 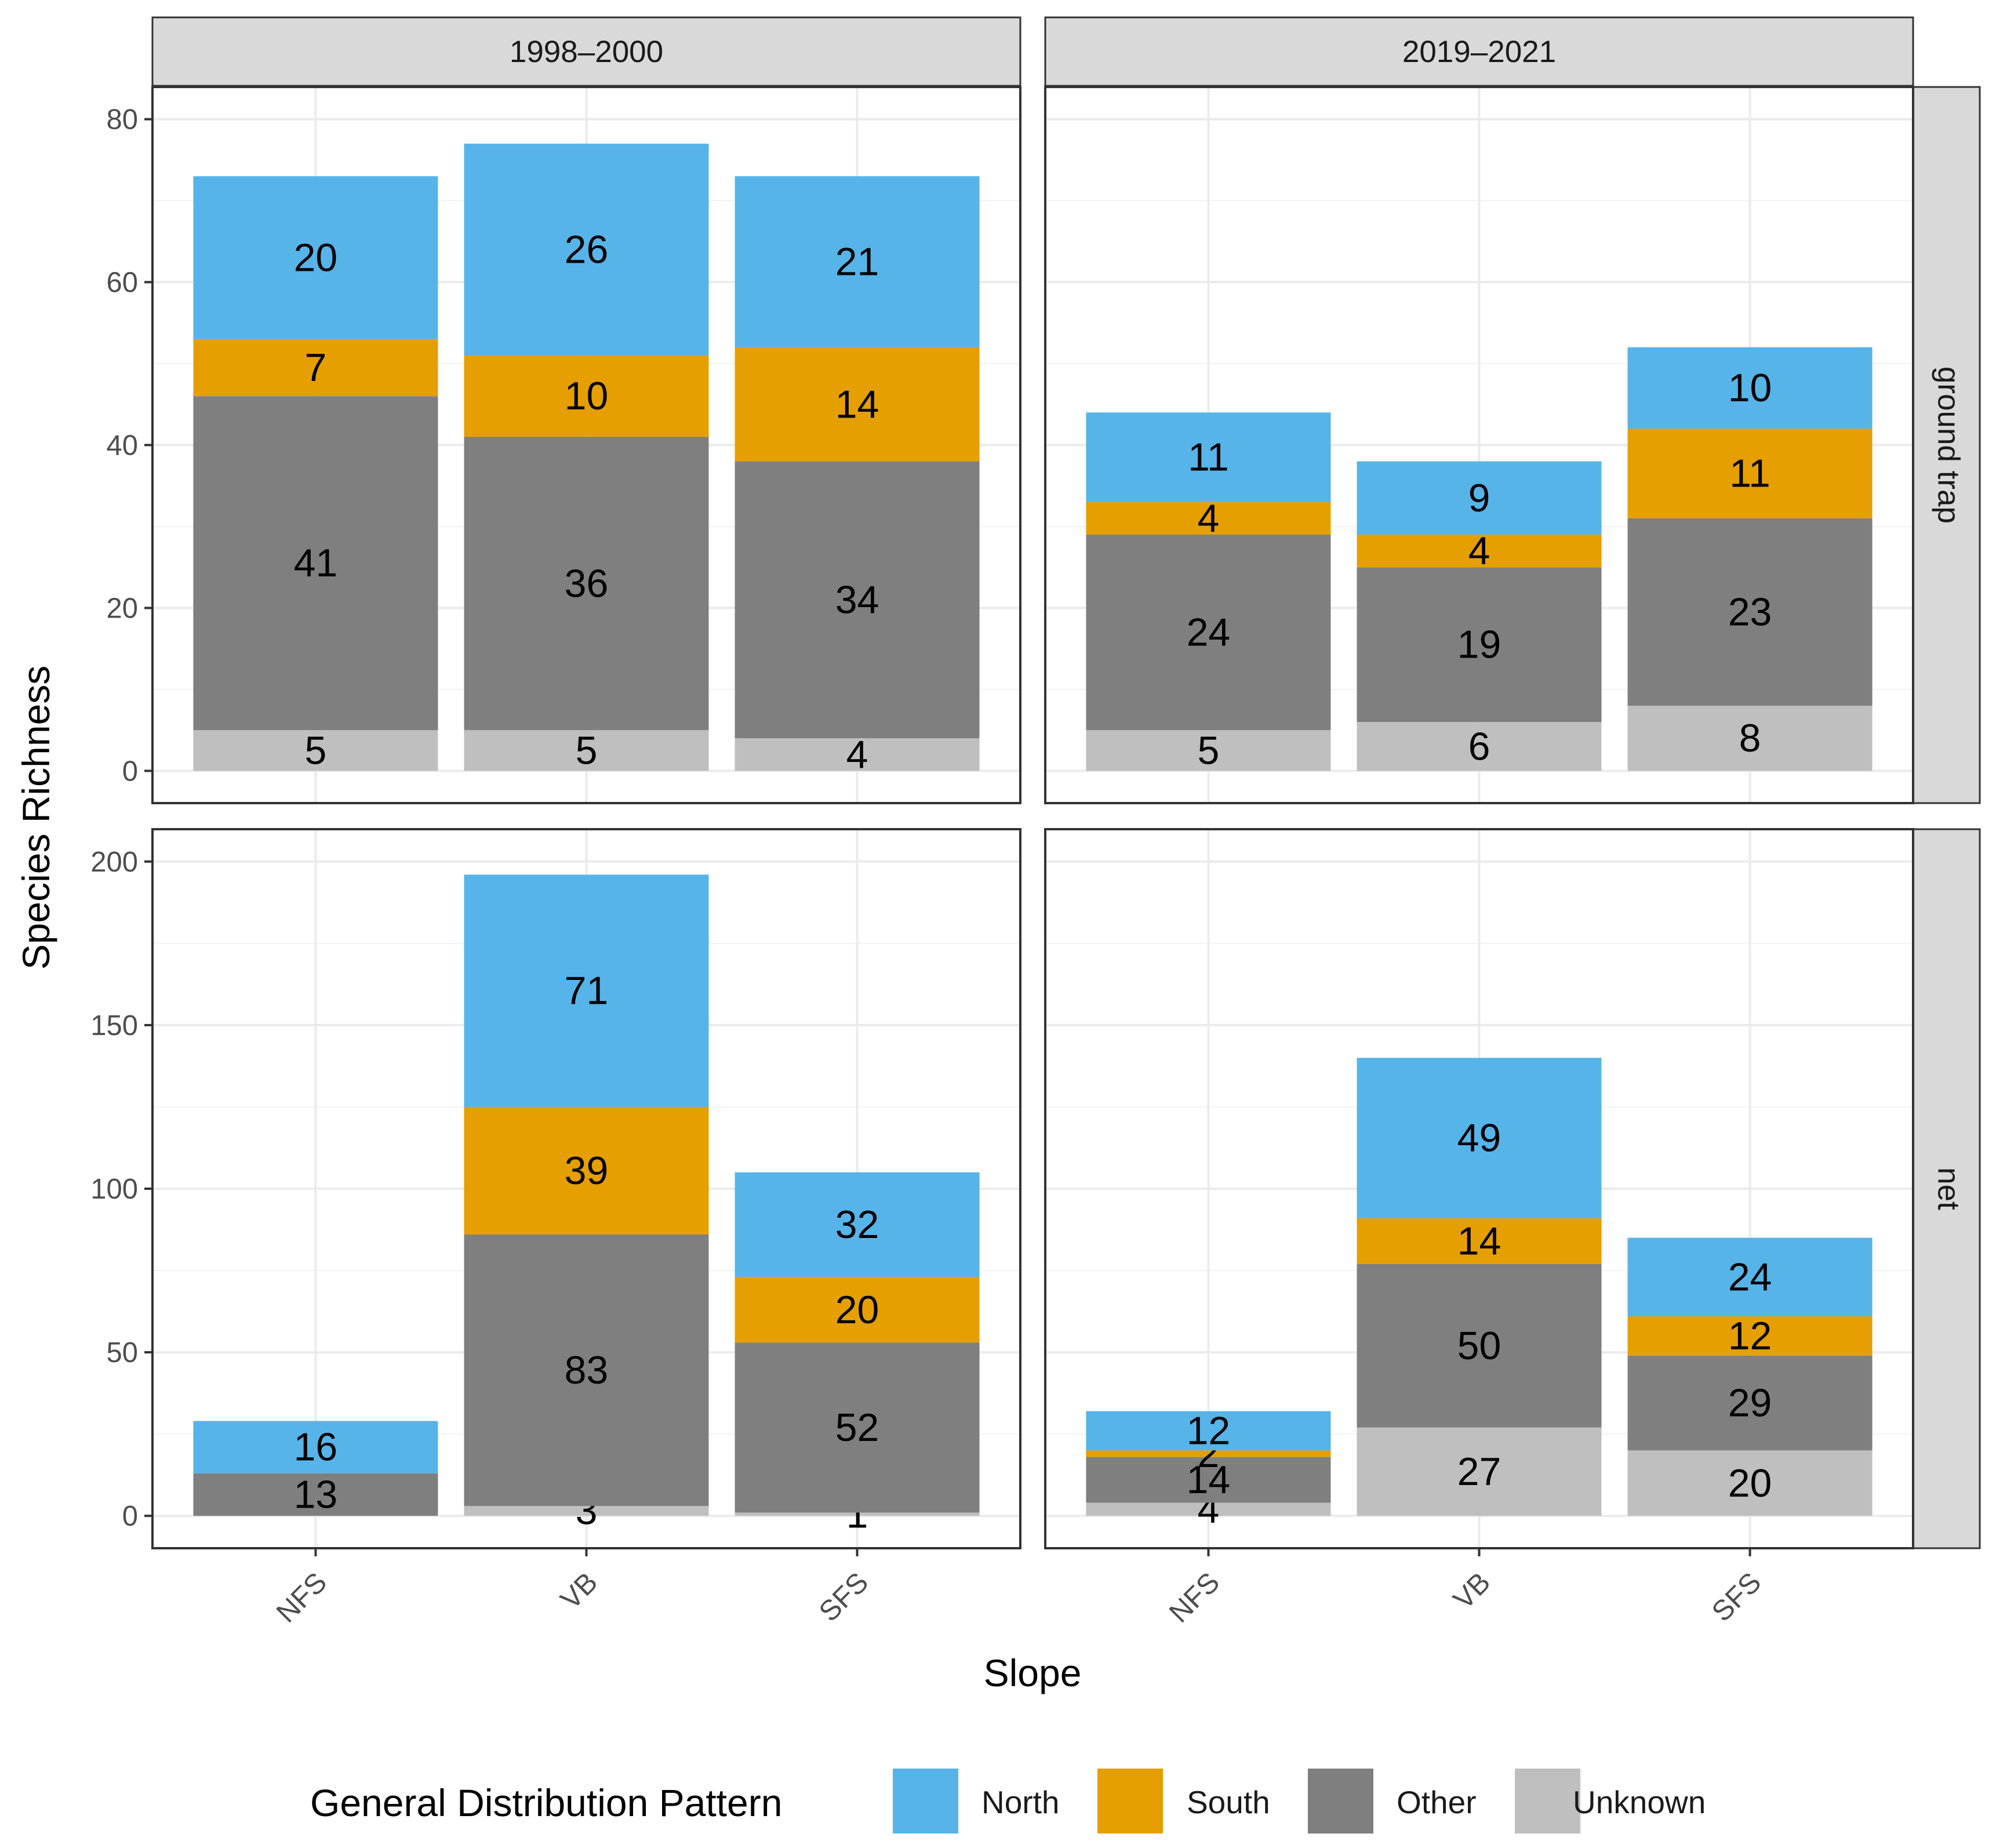 I want to click on bar-value-label: 52, so click(x=857, y=1428).